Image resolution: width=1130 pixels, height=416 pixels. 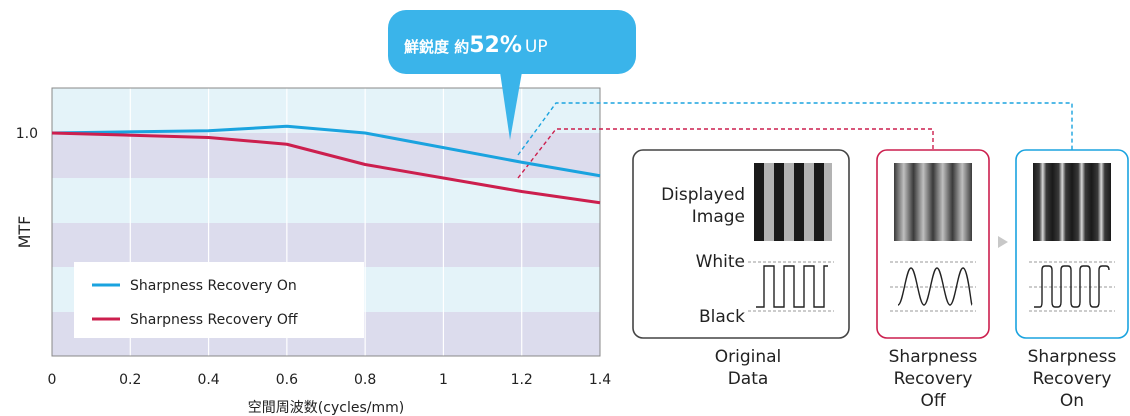 I want to click on on-waveform, so click(x=1072, y=286).